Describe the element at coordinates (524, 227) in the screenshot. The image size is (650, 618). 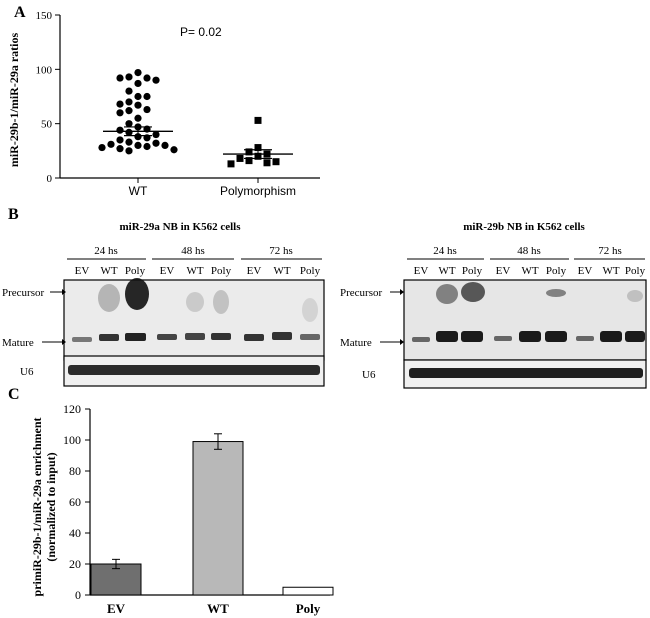
I see `blot-title: miR-29b NB in K562 cells` at that location.